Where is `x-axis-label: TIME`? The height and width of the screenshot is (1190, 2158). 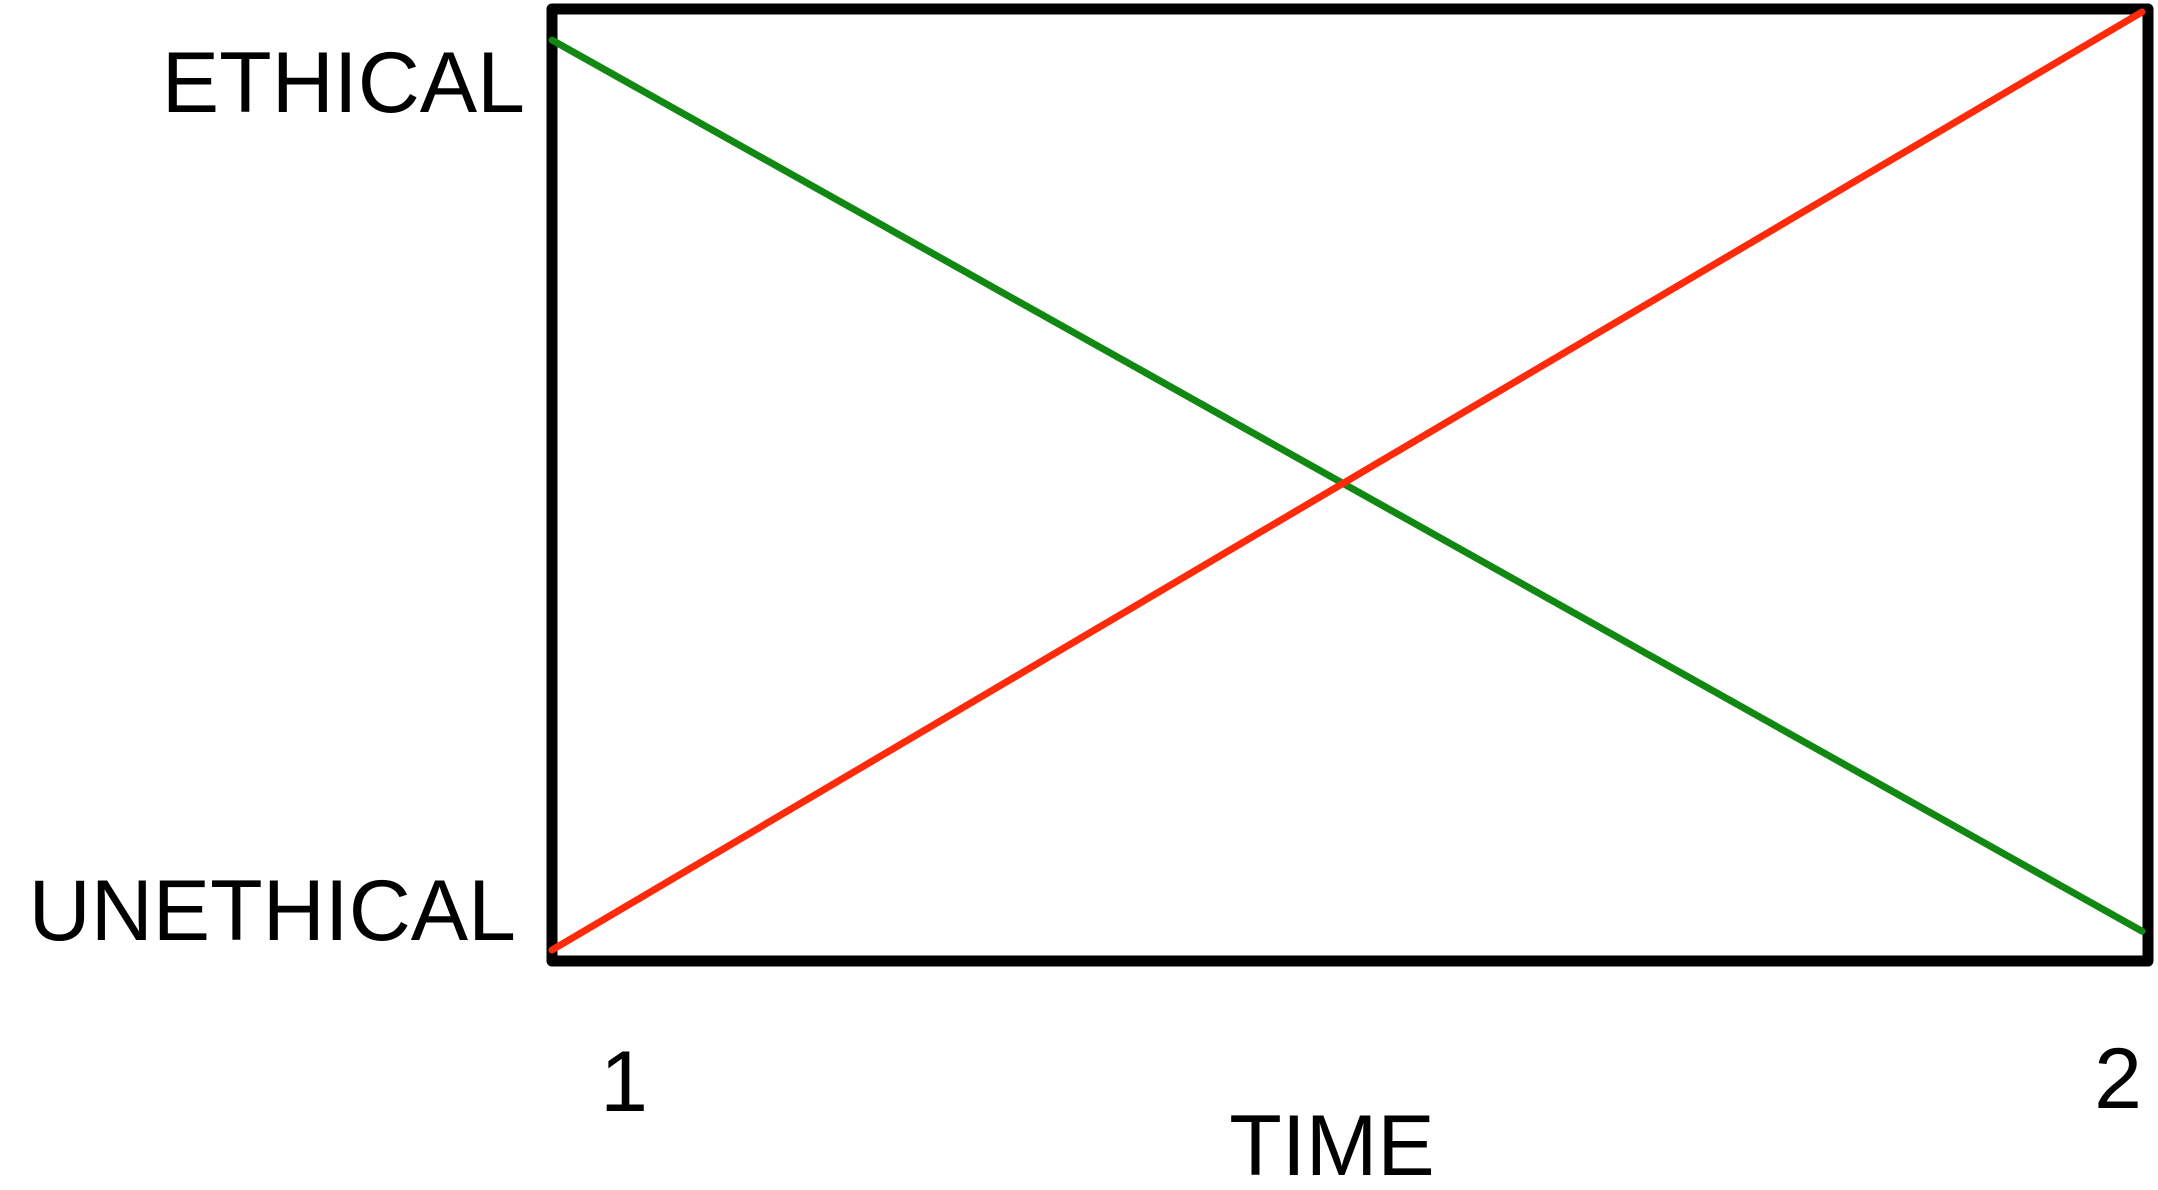 x-axis-label: TIME is located at coordinates (1331, 1144).